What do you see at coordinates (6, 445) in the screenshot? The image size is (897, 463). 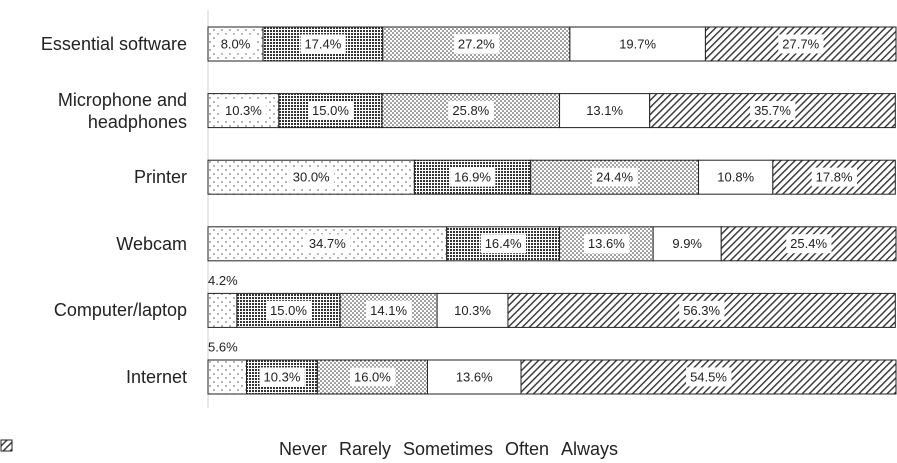 I see `legend-swatch` at bounding box center [6, 445].